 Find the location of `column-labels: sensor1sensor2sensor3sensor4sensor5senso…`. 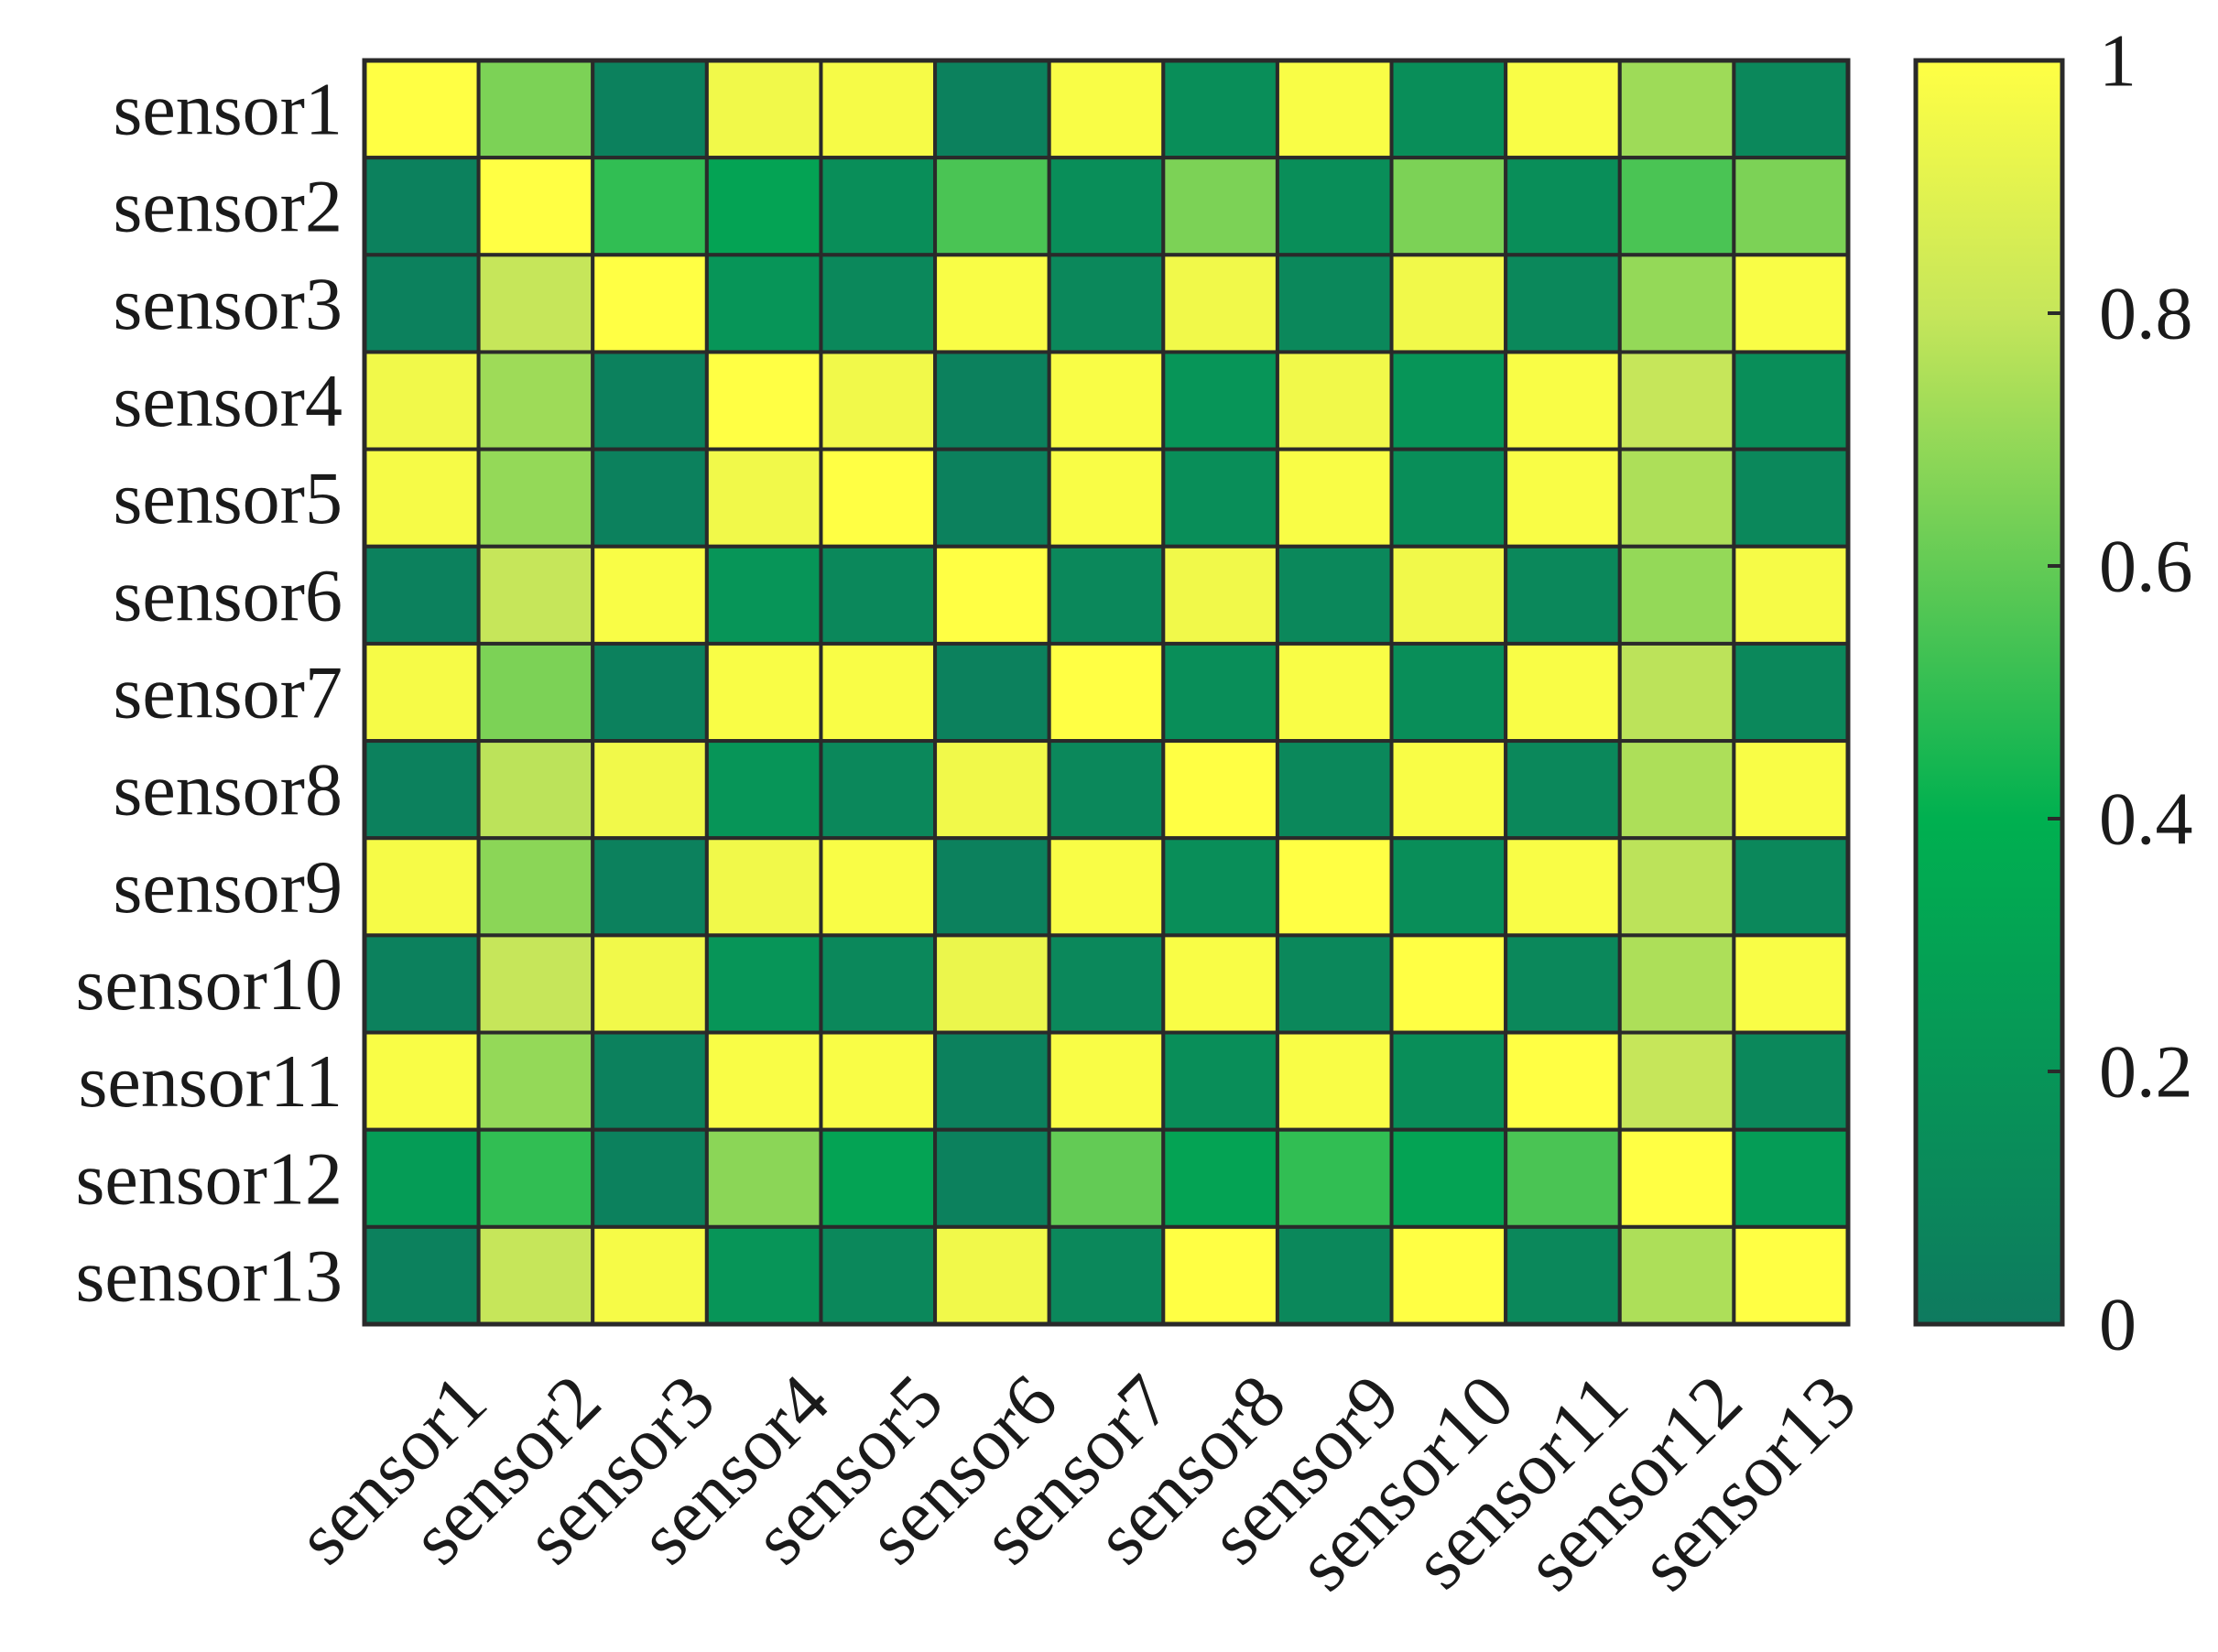

column-labels: sensor1sensor2sensor3sensor4sensor5senso… is located at coordinates (1076, 1483).